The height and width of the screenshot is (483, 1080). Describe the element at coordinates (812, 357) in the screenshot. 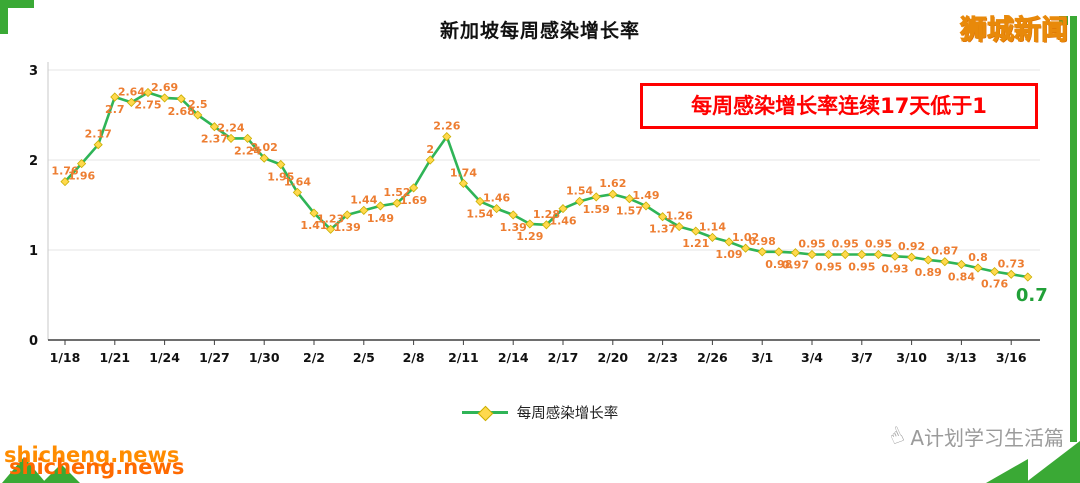

I see `x-tick-label: 3/4` at that location.